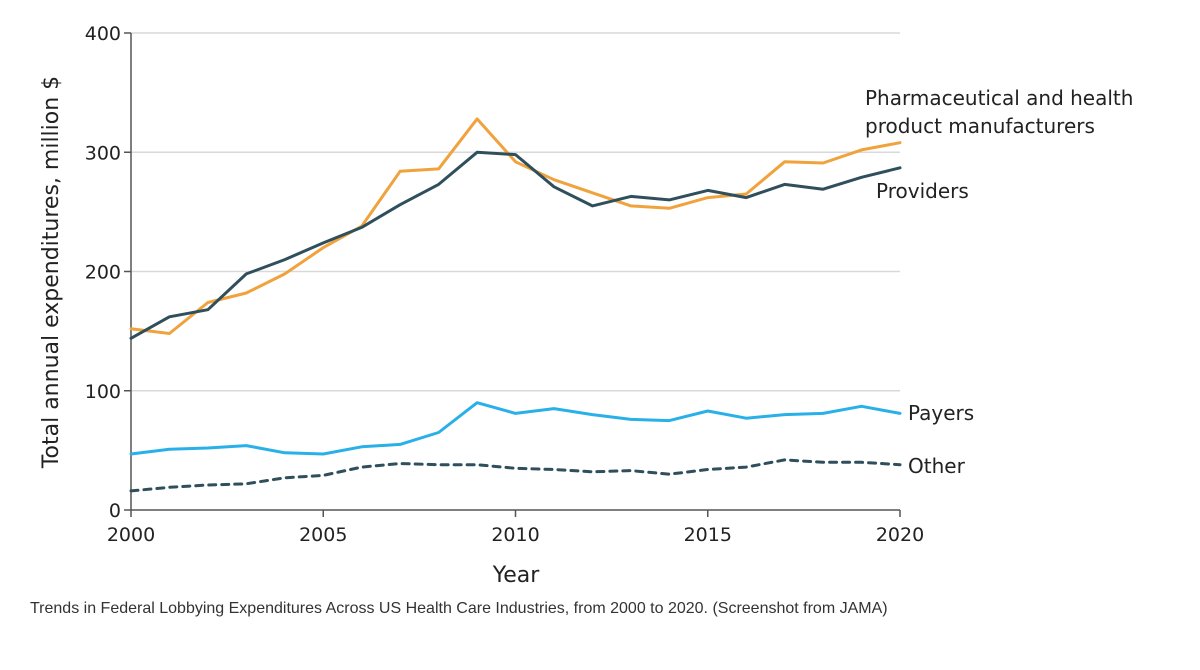  Describe the element at coordinates (51, 272) in the screenshot. I see `y-axis-title: Total annual expenditures, million $` at that location.